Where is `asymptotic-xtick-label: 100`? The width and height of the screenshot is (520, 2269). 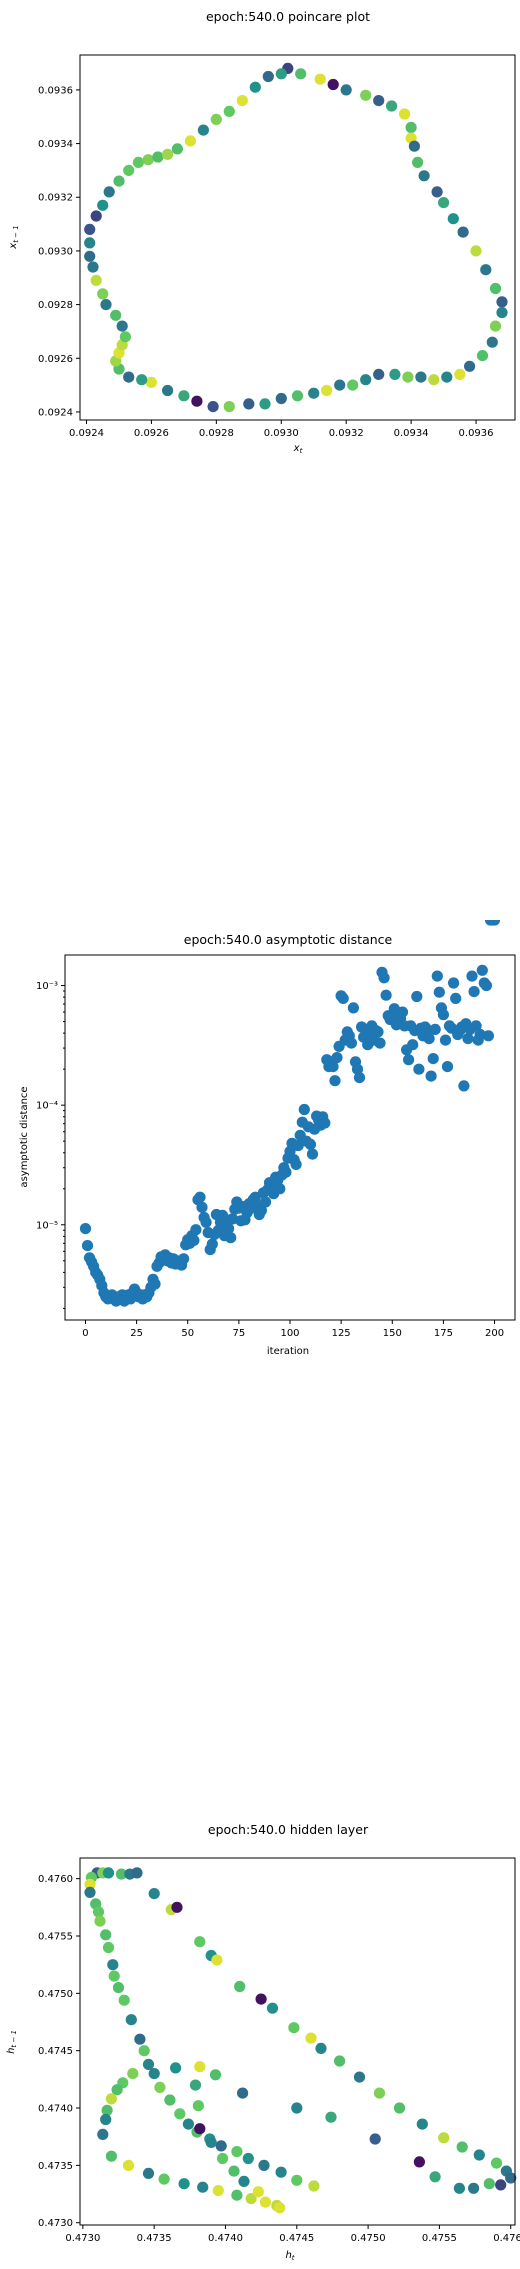
asymptotic-xtick-label: 100 is located at coordinates (289, 1333).